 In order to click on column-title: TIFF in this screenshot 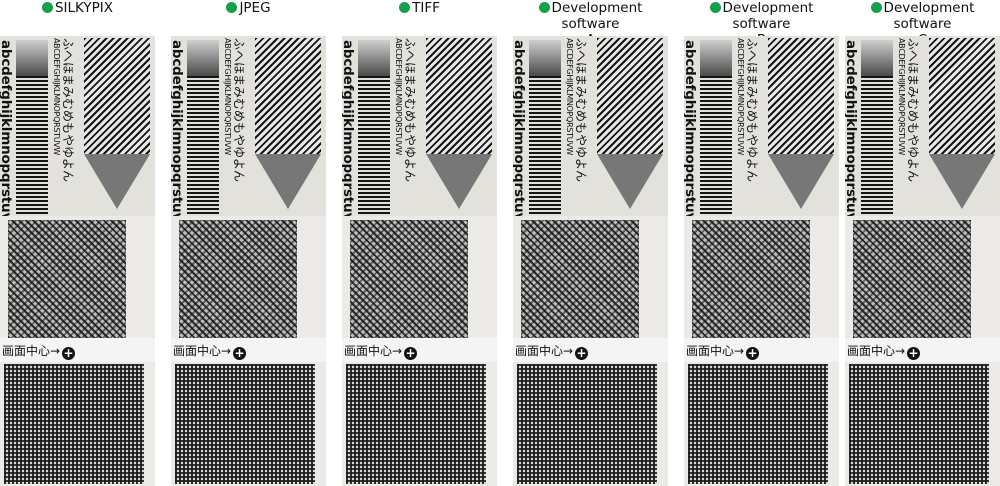, I will do `click(426, 8)`.